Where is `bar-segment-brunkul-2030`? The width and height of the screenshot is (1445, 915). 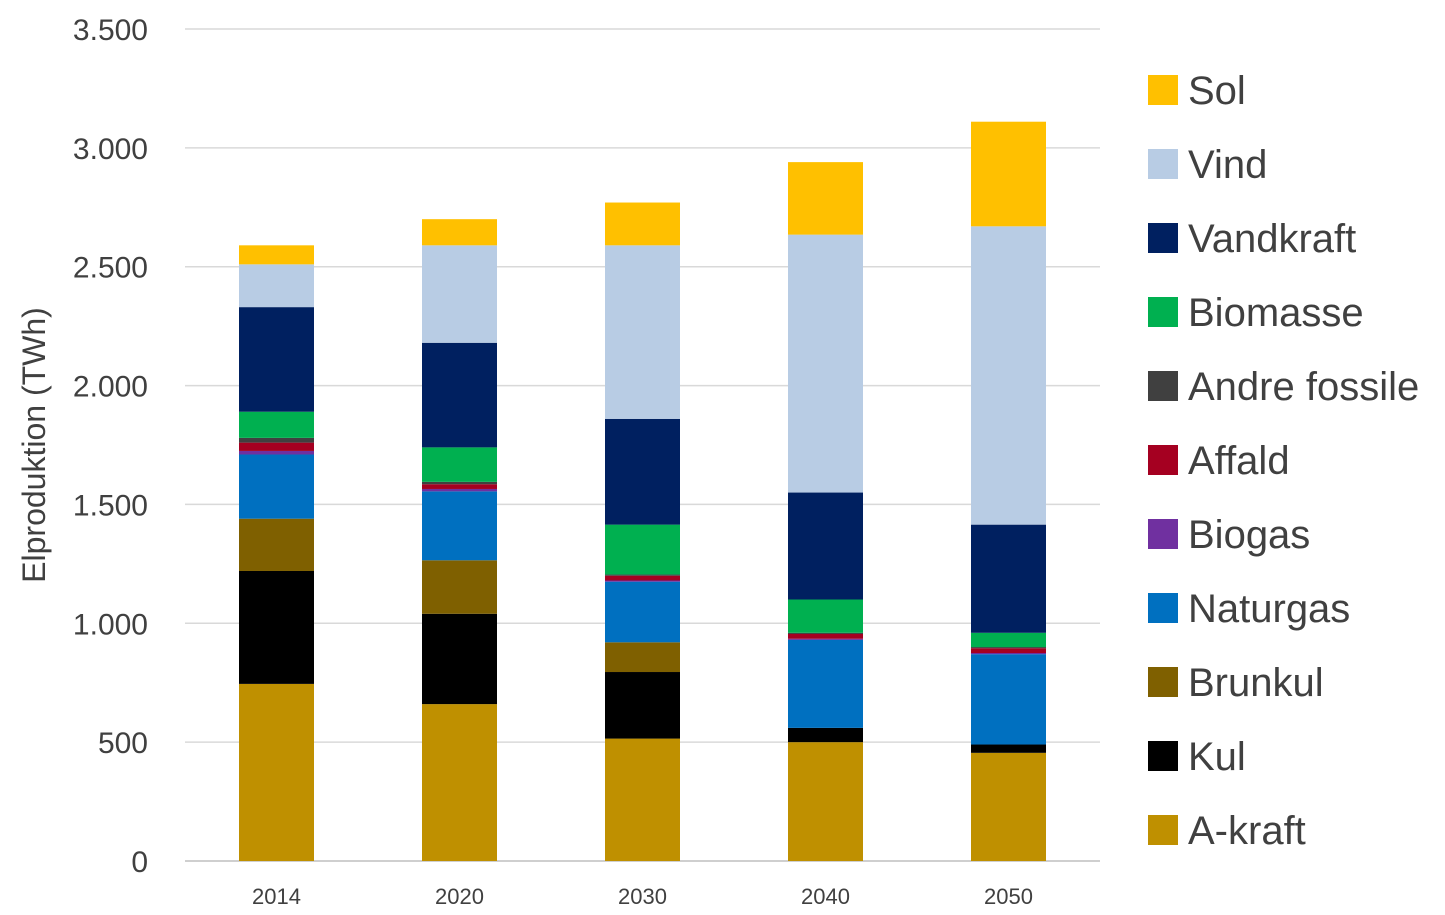 bar-segment-brunkul-2030 is located at coordinates (642, 657).